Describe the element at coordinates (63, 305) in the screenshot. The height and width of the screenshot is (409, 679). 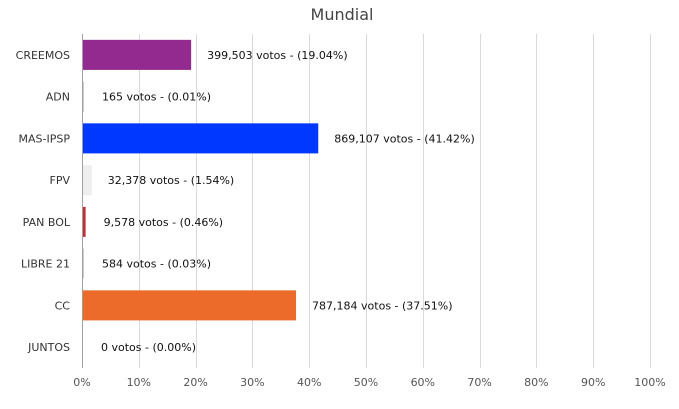
I see `category-label: CC` at that location.